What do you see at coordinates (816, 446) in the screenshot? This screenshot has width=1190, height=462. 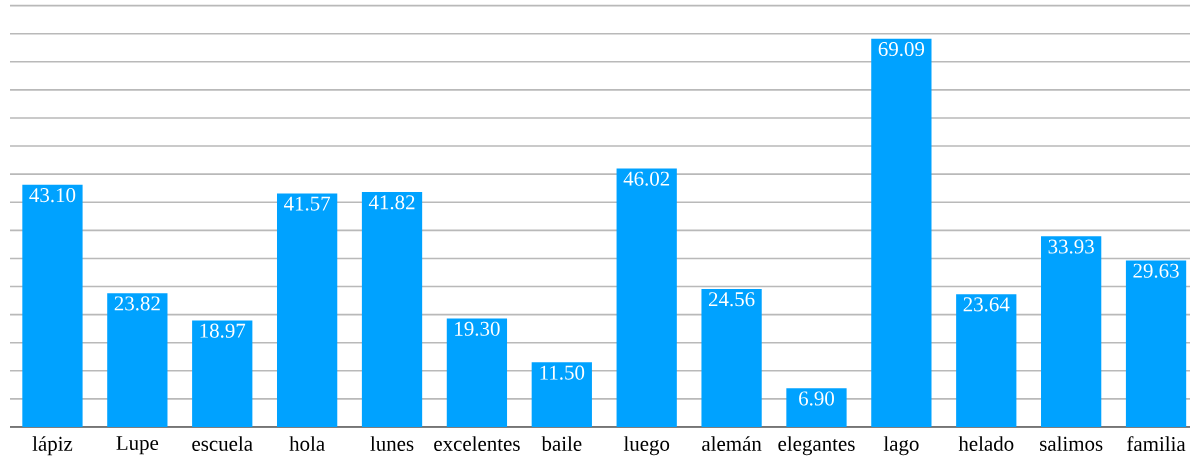 I see `x-tick-label: elegantes` at bounding box center [816, 446].